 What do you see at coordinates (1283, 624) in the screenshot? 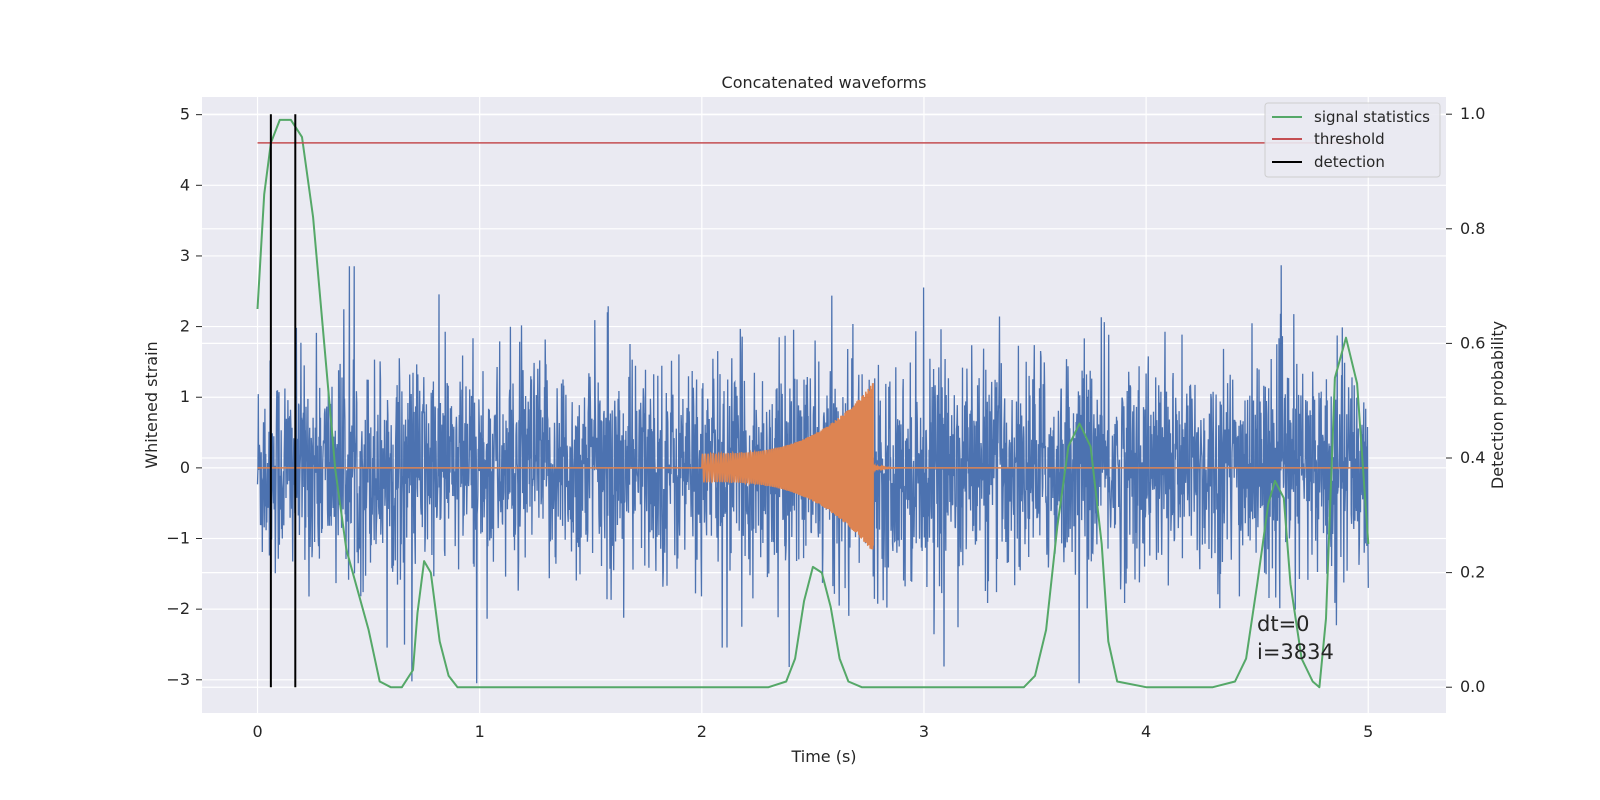
I see `annotation-dt: dt=0` at bounding box center [1283, 624].